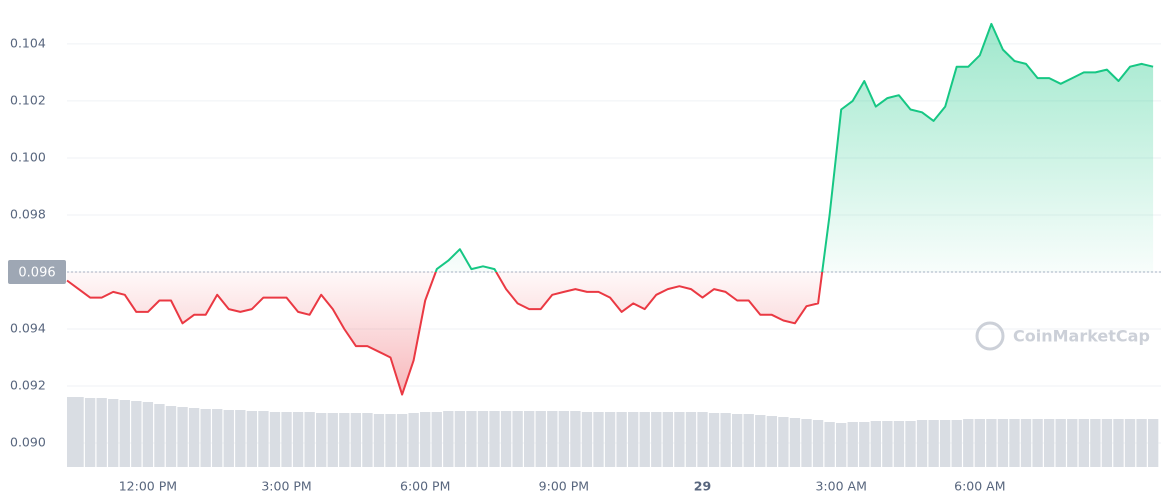 Image resolution: width=1161 pixels, height=500 pixels. I want to click on y-tick-label: 0.102, so click(28, 99).